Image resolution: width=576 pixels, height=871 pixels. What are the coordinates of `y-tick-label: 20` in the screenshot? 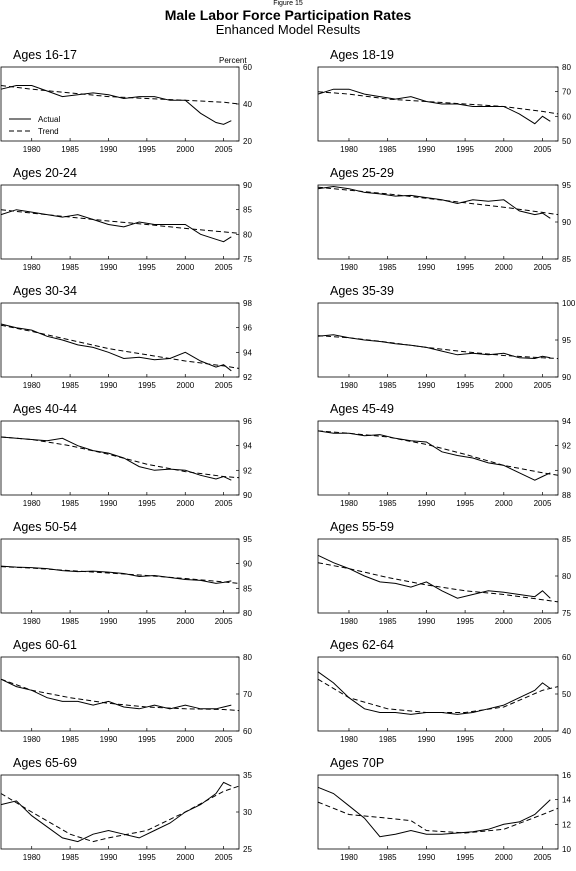 It's located at (247, 141).